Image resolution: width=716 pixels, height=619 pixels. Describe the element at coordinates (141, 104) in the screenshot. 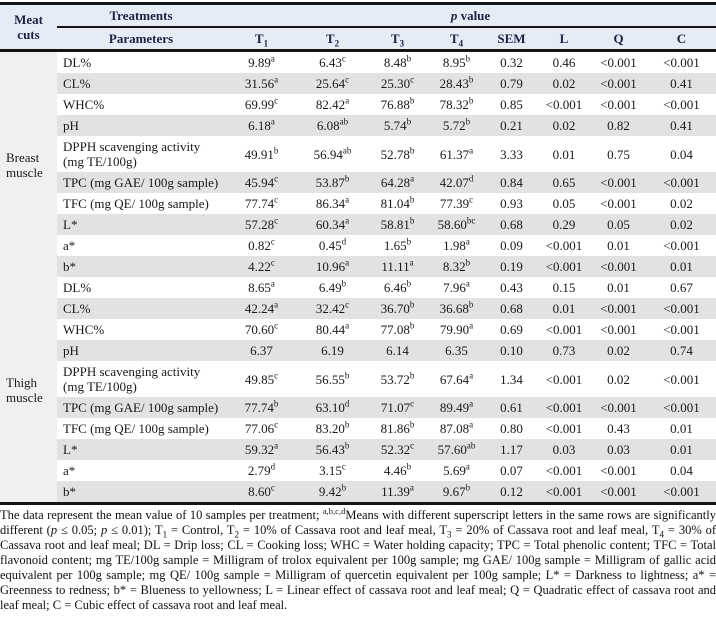

I see `parameter-cell: WHC%` at that location.